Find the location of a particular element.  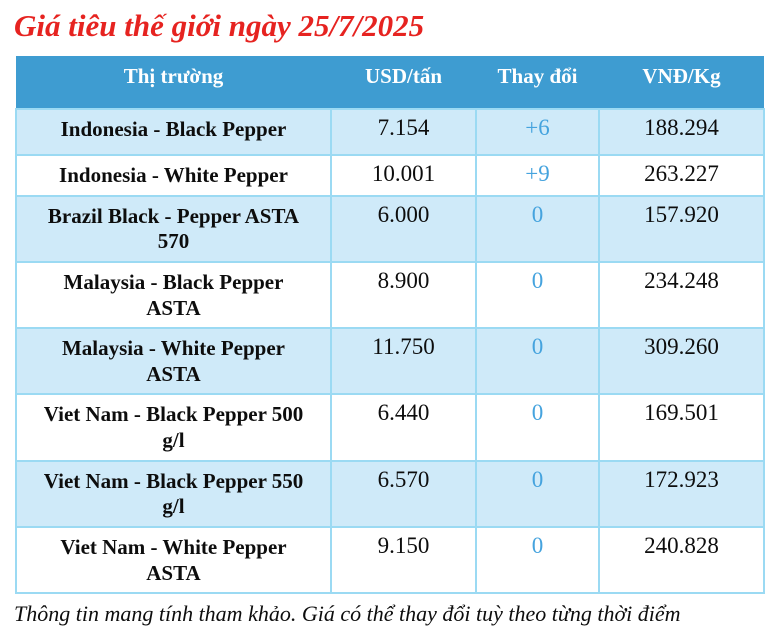

vnd-price-cell: 263.227 is located at coordinates (681, 175).